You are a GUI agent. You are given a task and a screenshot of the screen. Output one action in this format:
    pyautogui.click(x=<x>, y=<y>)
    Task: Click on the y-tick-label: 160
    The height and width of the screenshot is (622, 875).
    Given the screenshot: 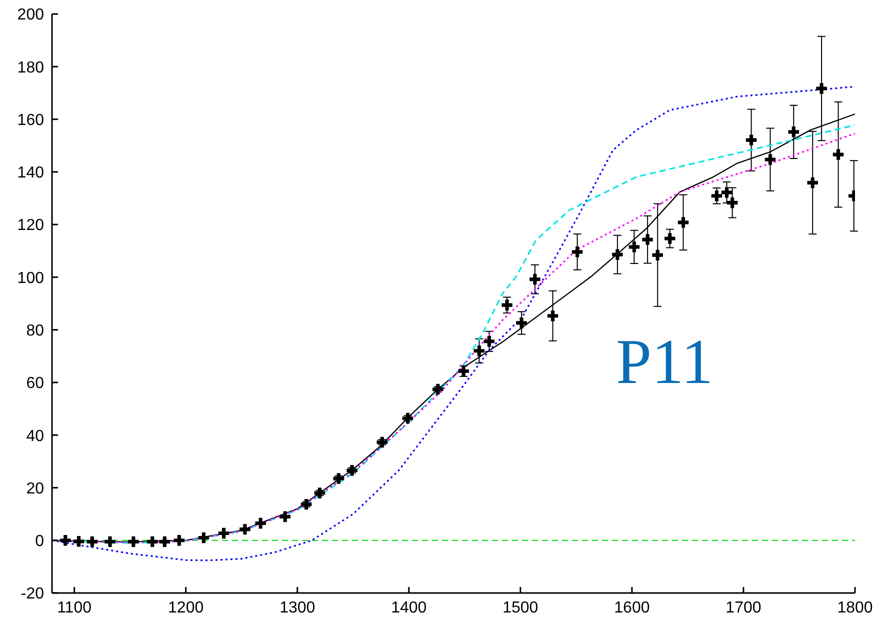 What is the action you would take?
    pyautogui.click(x=30, y=120)
    